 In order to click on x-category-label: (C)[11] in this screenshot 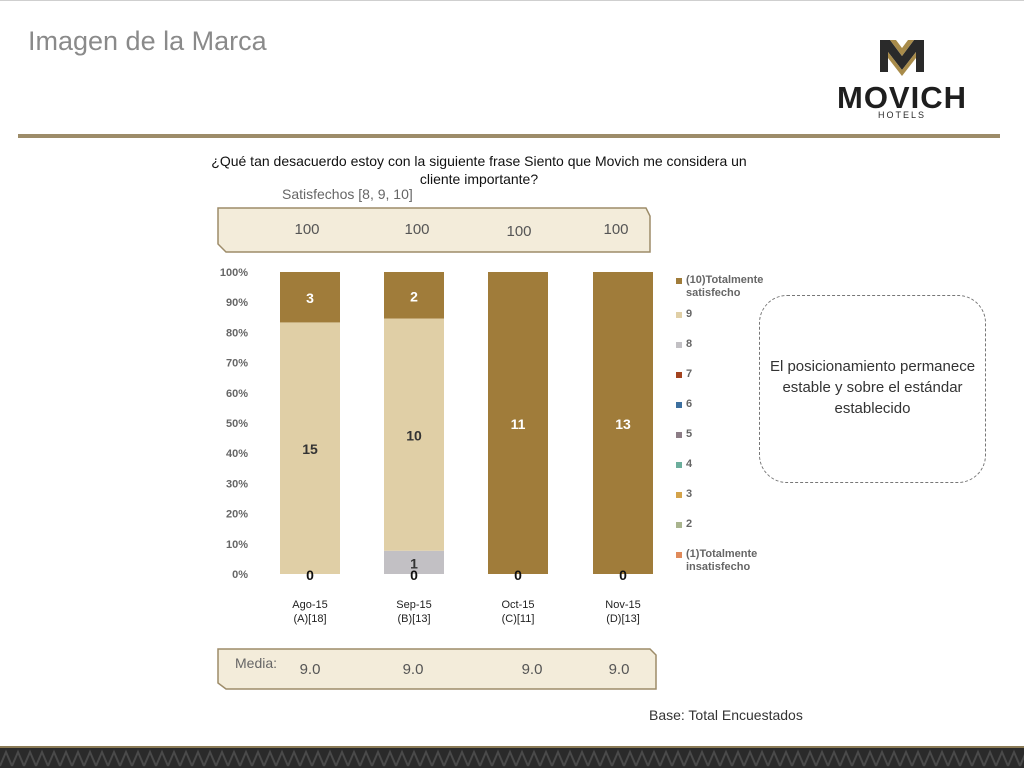, I will do `click(518, 619)`.